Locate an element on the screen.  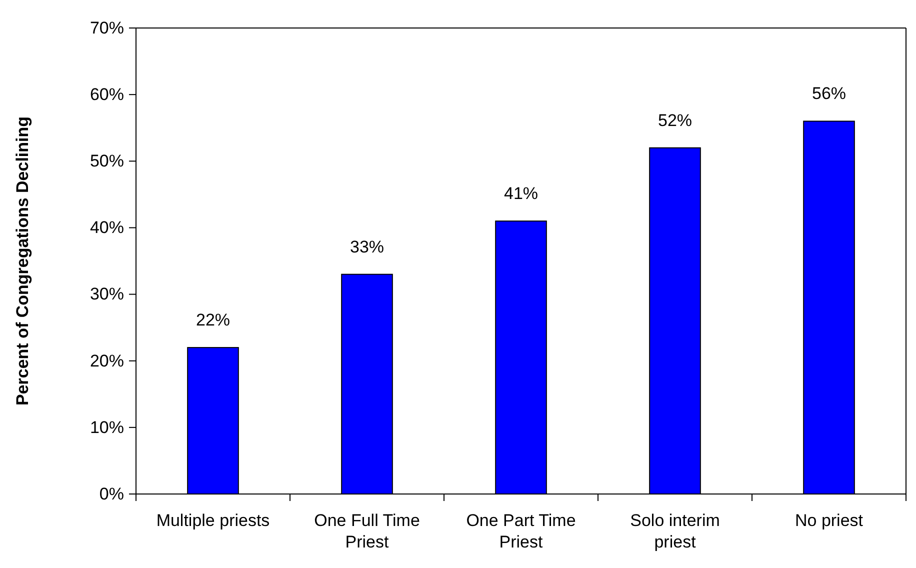
data-label: 56% is located at coordinates (829, 94).